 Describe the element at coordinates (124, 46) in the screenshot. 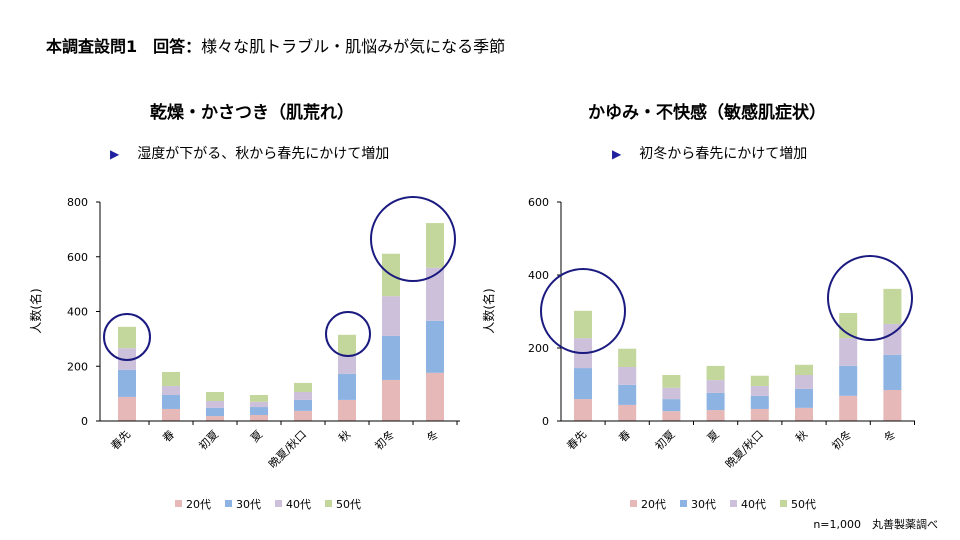

I see `title-bold: 本調査設問1 回答：` at that location.